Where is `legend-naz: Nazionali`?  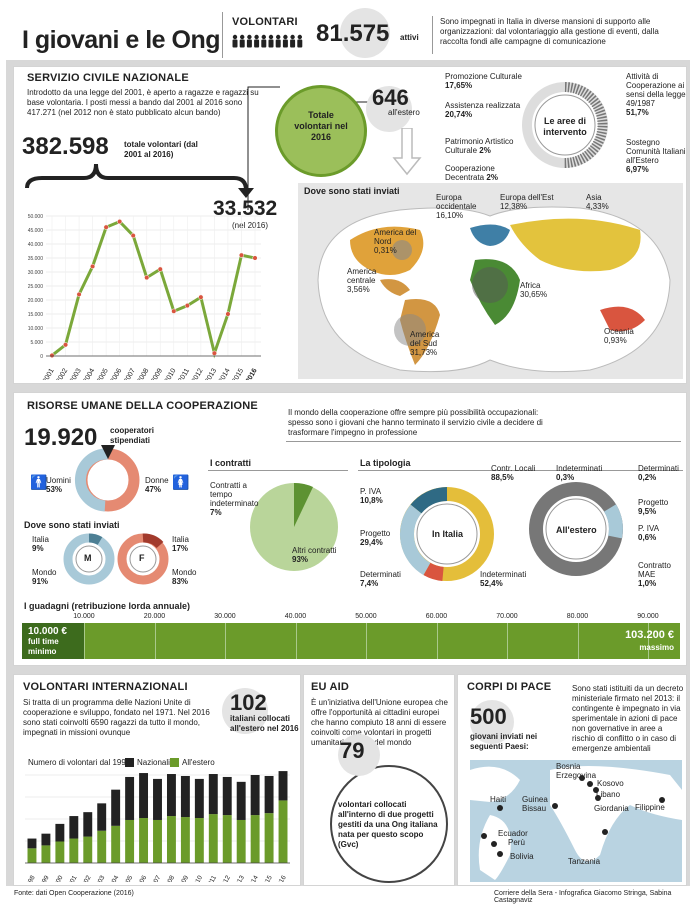
legend-naz: Nazionali is located at coordinates (153, 762).